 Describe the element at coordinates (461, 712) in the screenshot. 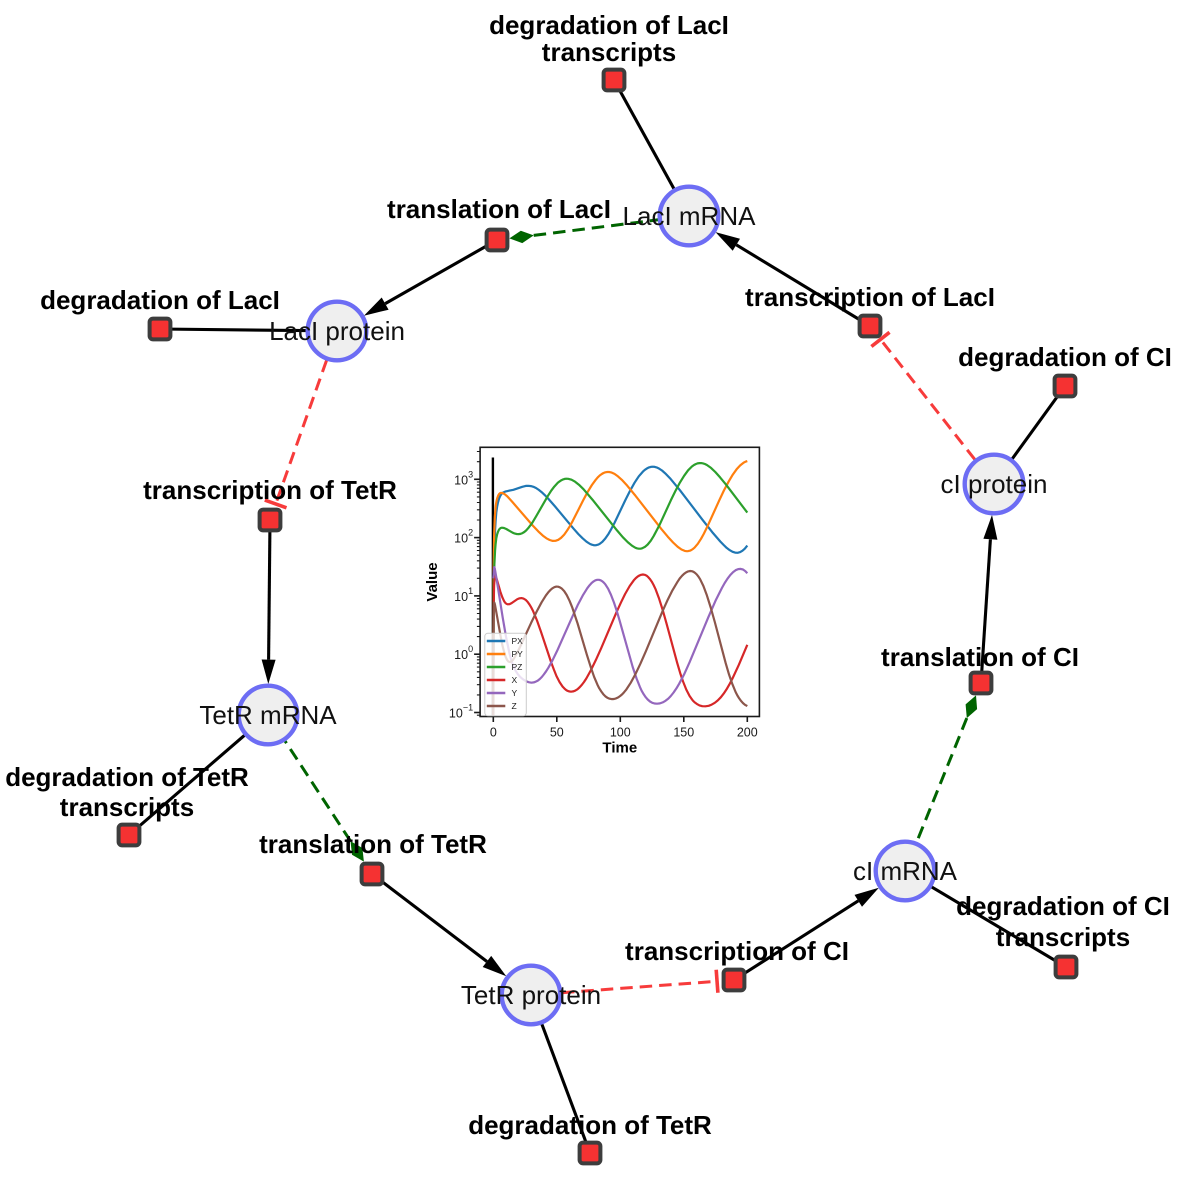

I see `svg-text: 10−1` at that location.